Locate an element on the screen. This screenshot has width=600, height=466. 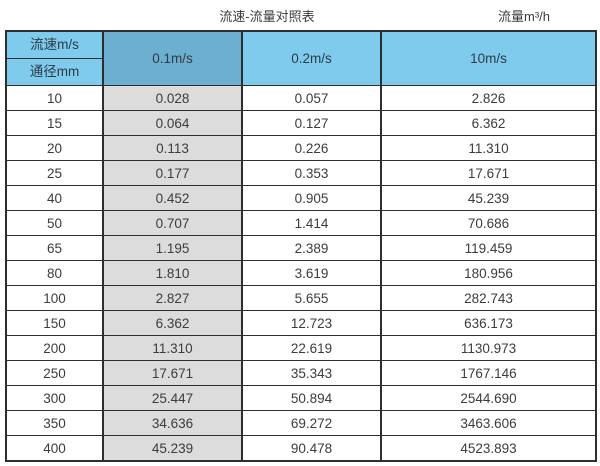
diameter-cell: 150 is located at coordinates (54, 323).